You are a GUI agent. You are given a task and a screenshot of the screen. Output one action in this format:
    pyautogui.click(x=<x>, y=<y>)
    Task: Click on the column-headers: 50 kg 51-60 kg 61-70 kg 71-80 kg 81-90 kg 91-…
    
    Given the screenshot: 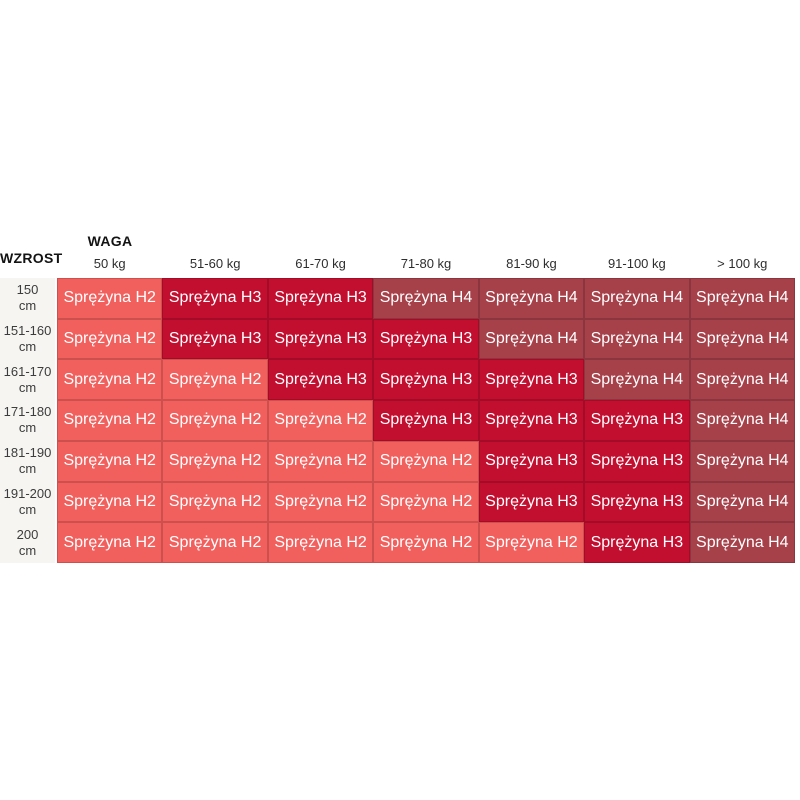 What is the action you would take?
    pyautogui.click(x=426, y=265)
    